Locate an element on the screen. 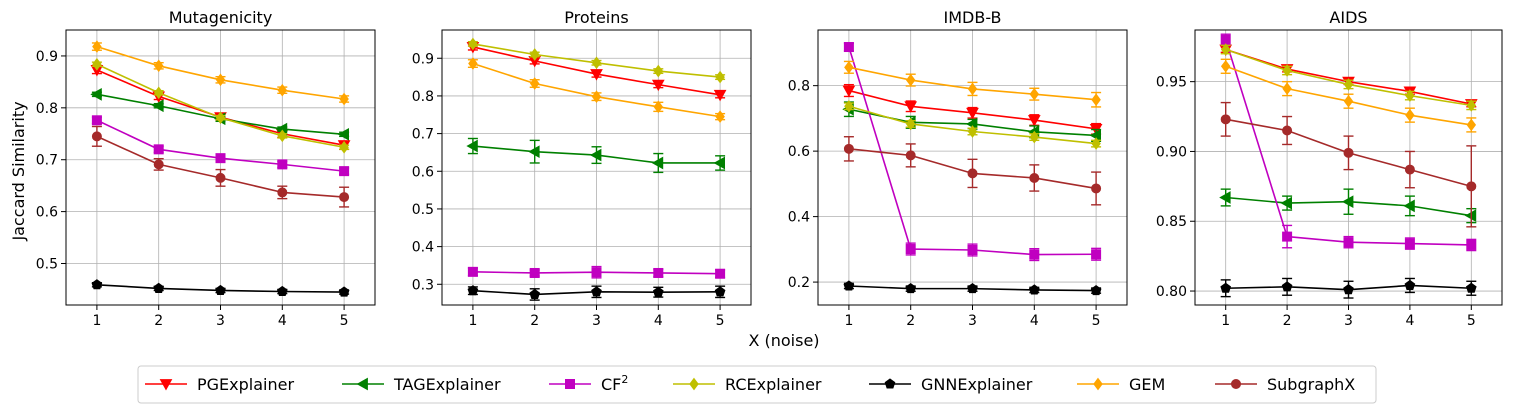  y-tick-label: 0.3 is located at coordinates (423, 285).